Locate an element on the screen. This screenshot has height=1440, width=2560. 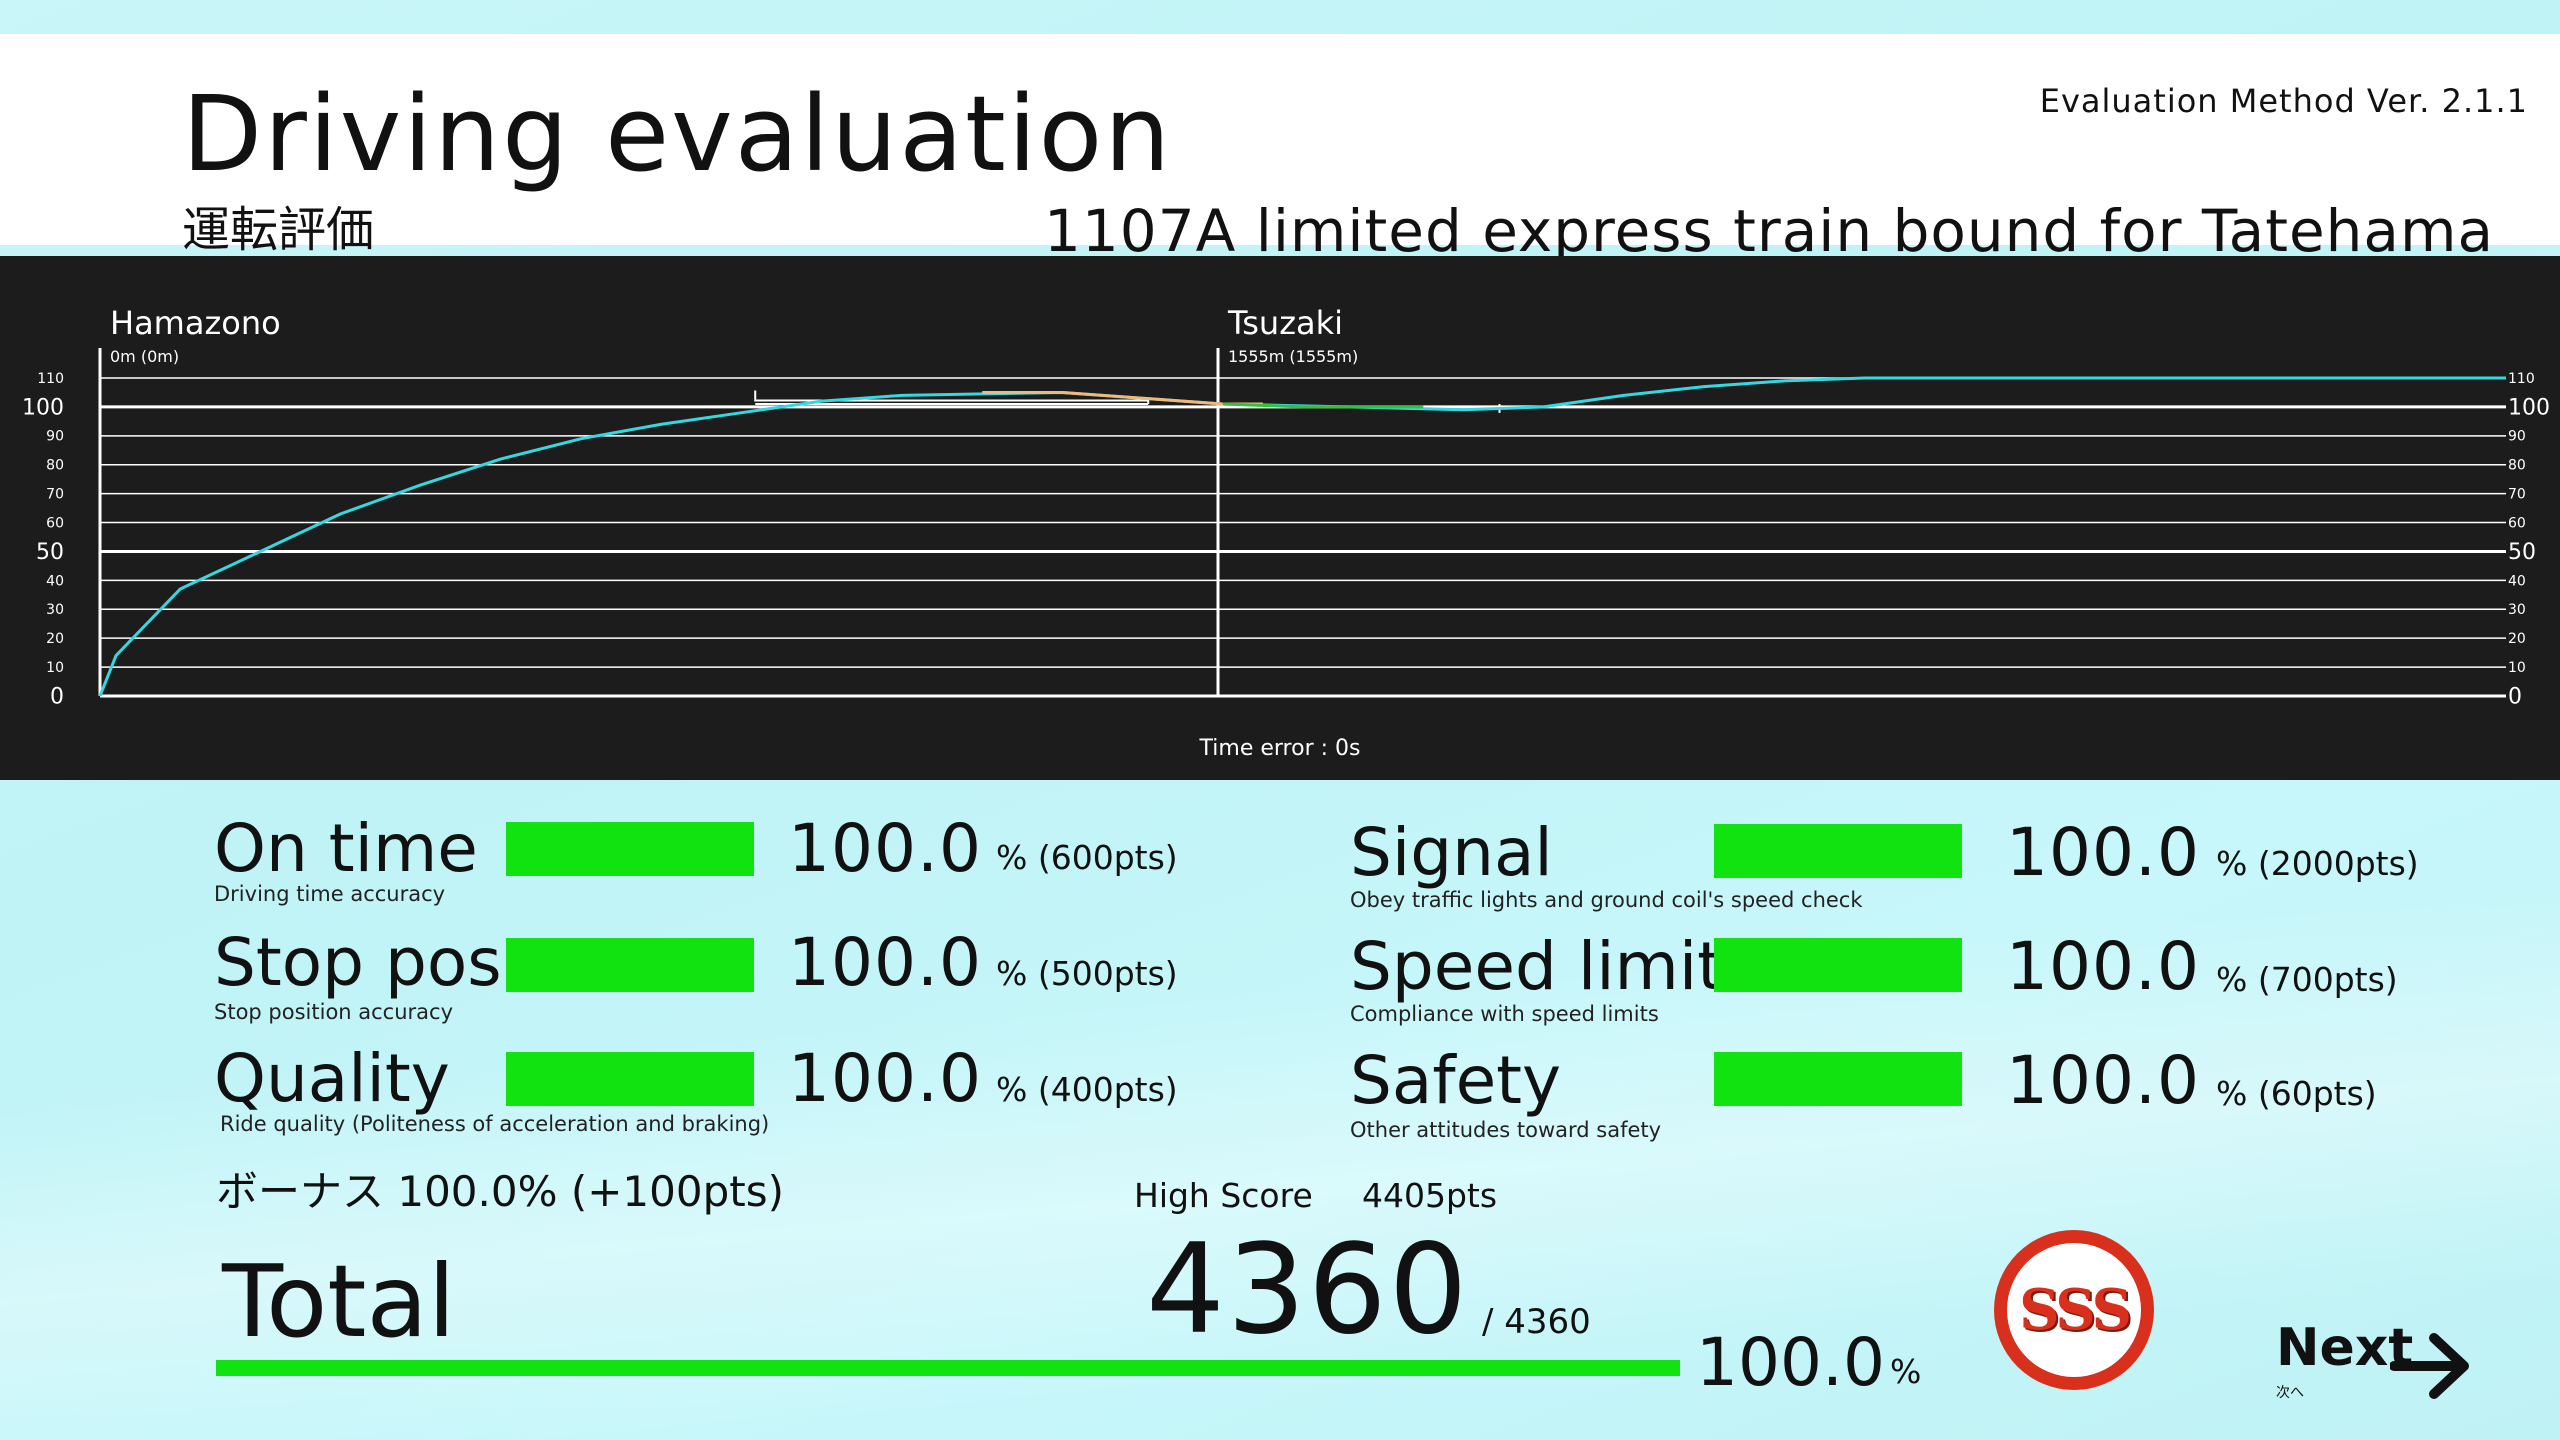
score-bar-stop-pos is located at coordinates (630, 965).